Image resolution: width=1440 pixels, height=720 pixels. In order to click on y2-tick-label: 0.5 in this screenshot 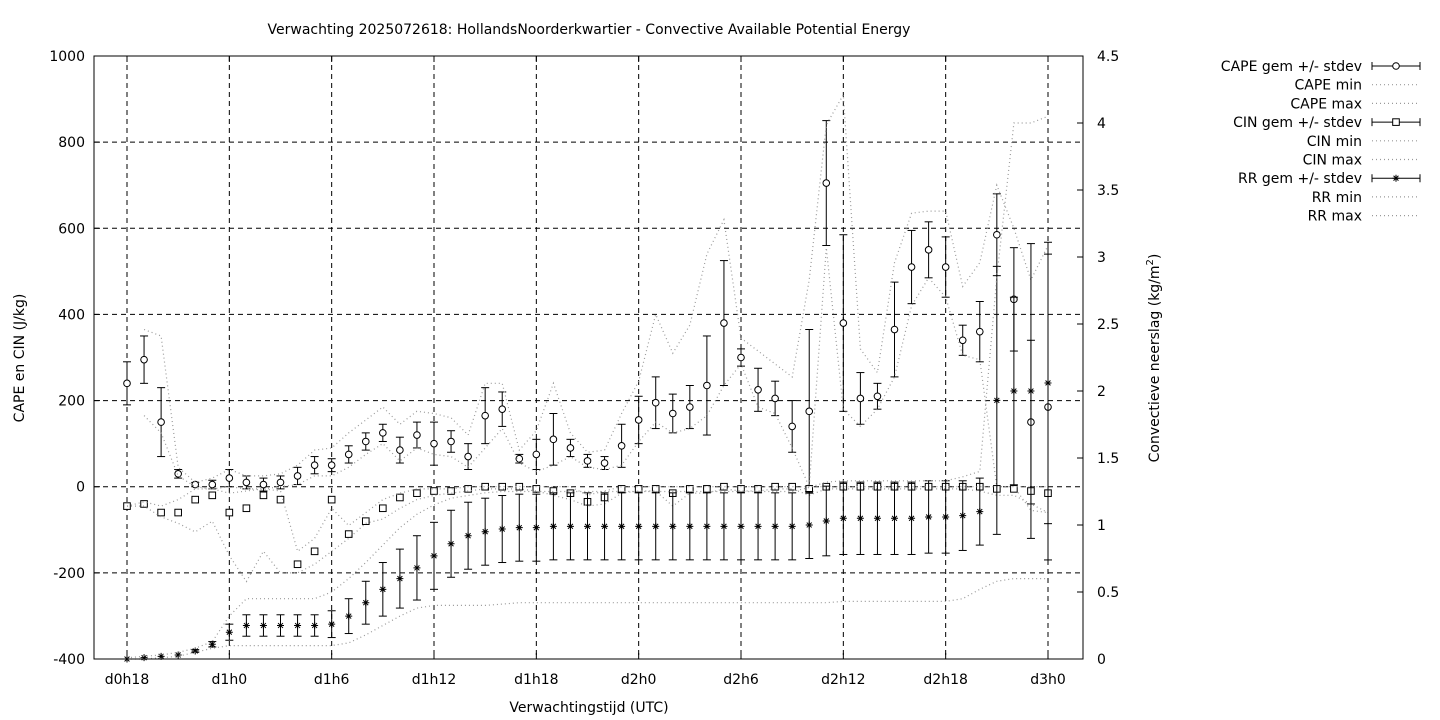, I will do `click(1108, 593)`.